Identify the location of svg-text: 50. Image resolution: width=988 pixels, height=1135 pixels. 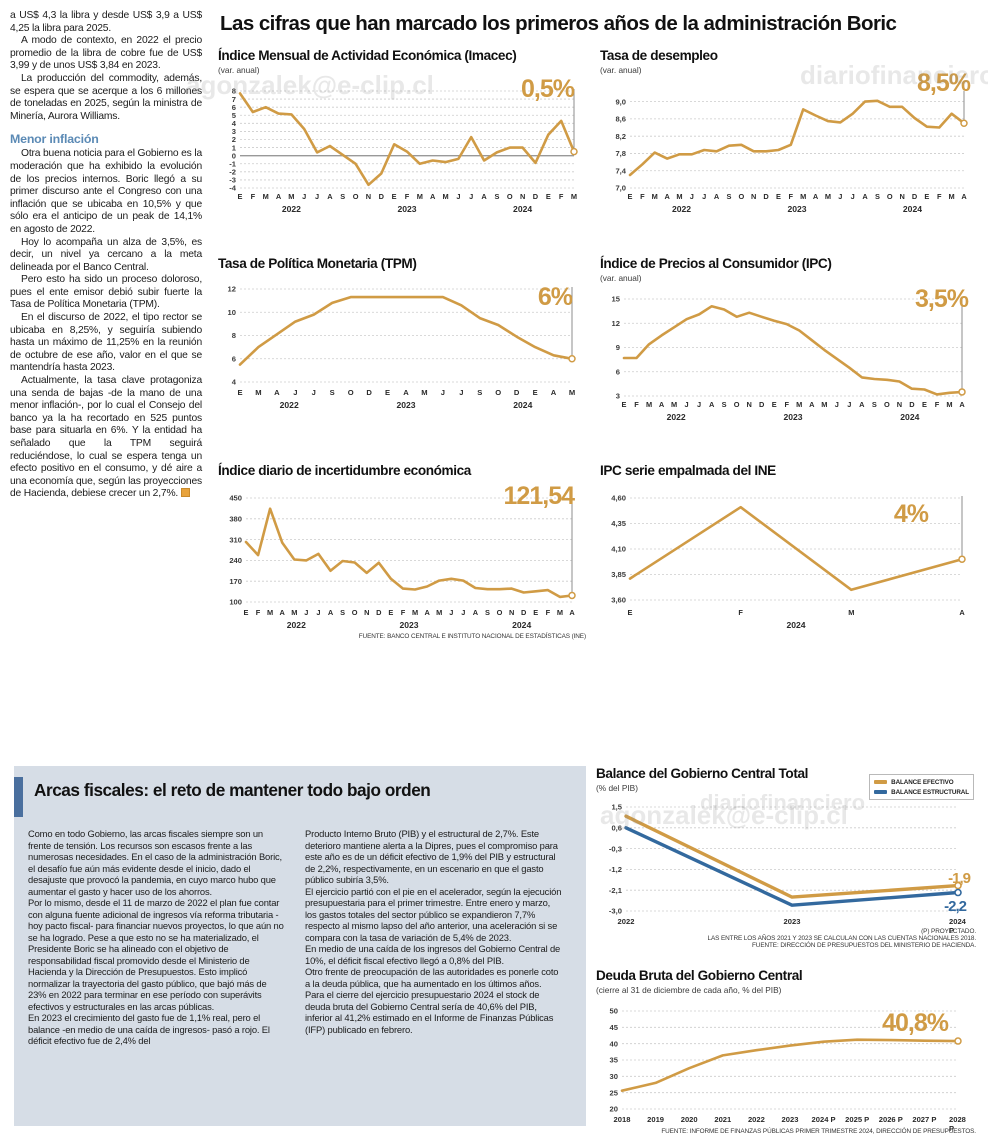
(614, 1011).